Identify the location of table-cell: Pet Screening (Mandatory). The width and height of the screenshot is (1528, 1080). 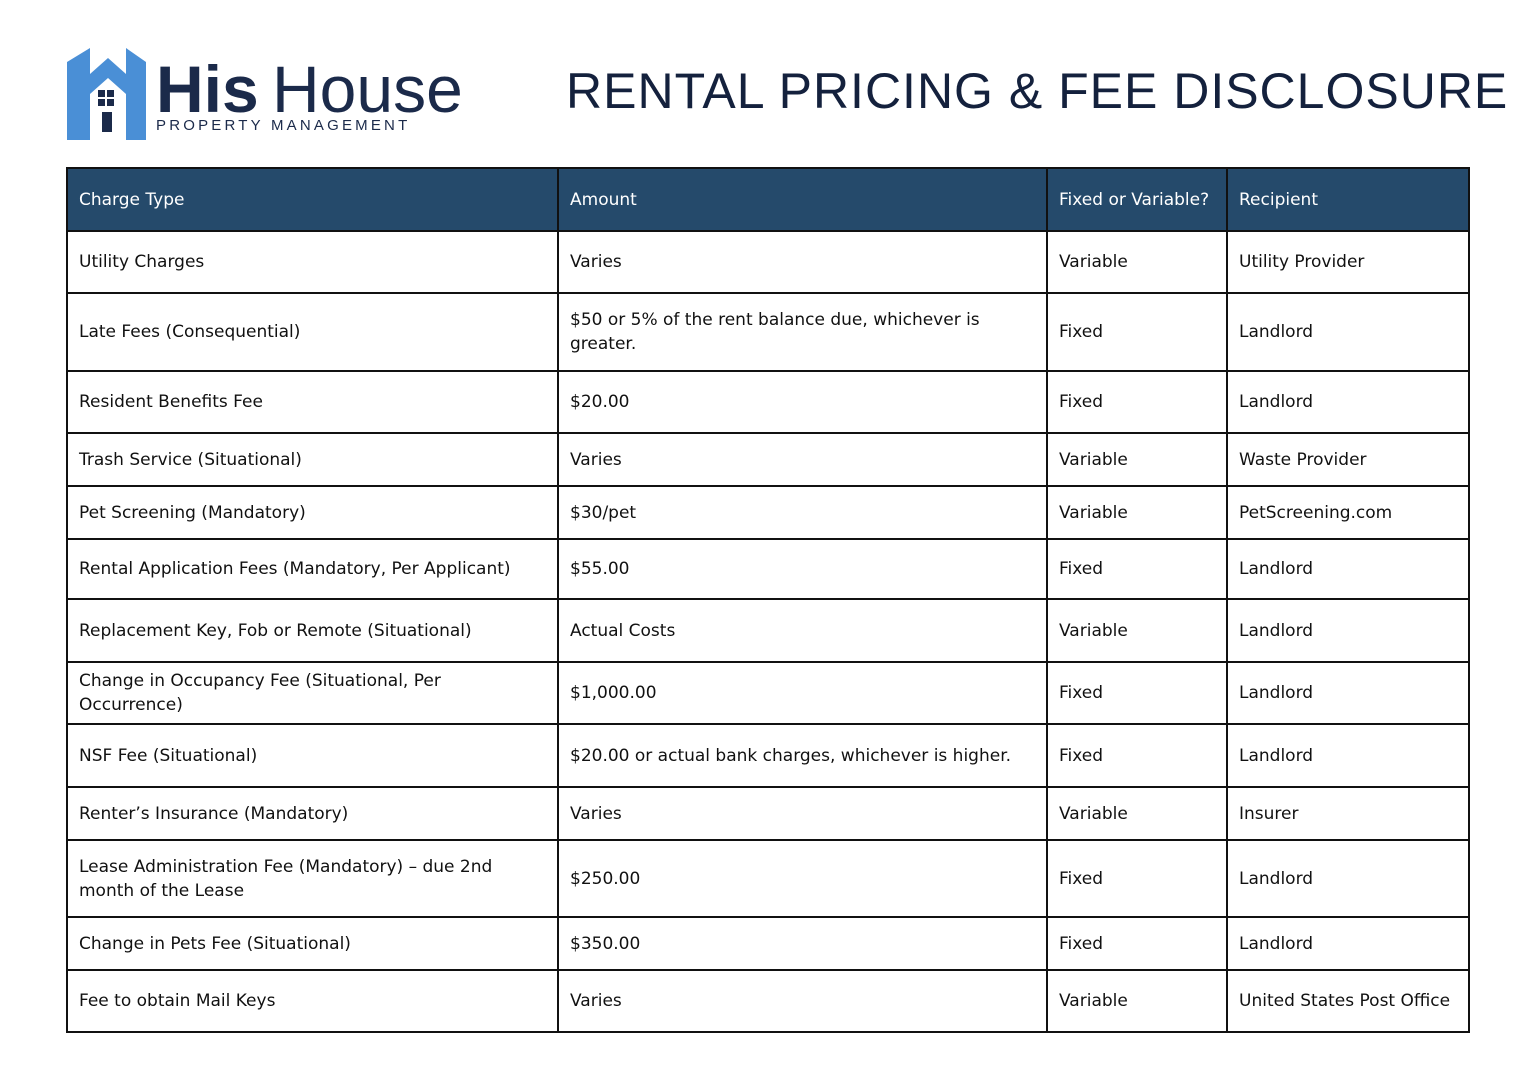
(312, 512).